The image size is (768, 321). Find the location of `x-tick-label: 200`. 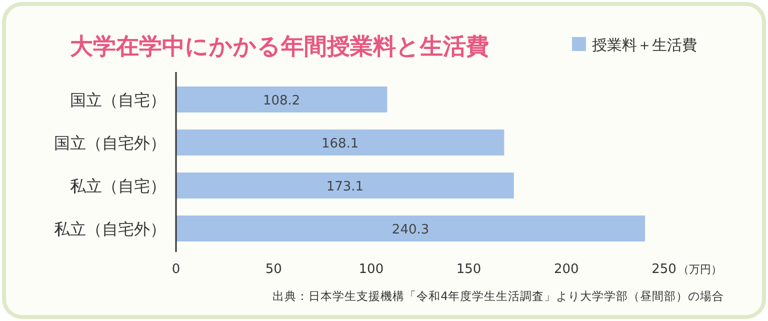

x-tick-label: 200 is located at coordinates (566, 269).